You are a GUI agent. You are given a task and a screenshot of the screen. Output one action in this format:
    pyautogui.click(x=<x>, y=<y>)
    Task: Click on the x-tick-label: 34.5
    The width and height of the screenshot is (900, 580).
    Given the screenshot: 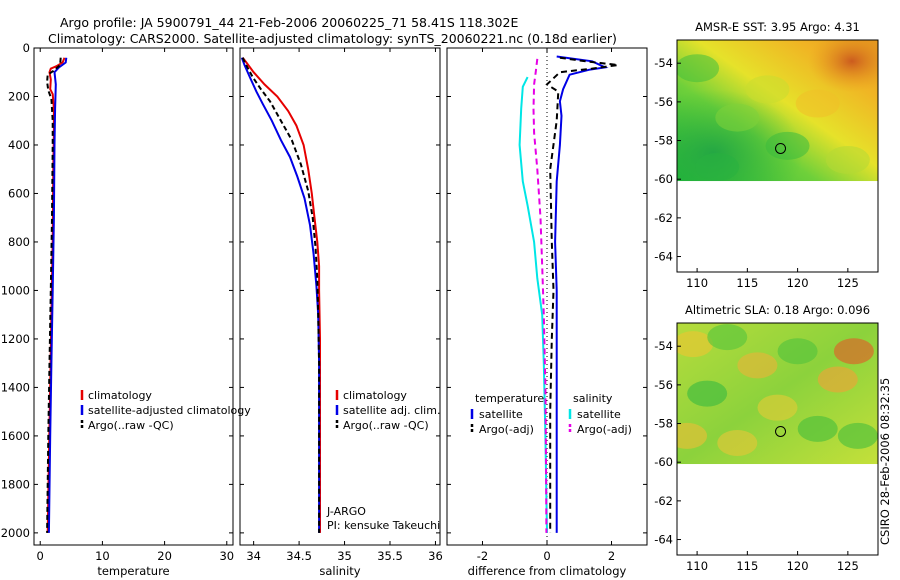 What is the action you would take?
    pyautogui.click(x=299, y=556)
    